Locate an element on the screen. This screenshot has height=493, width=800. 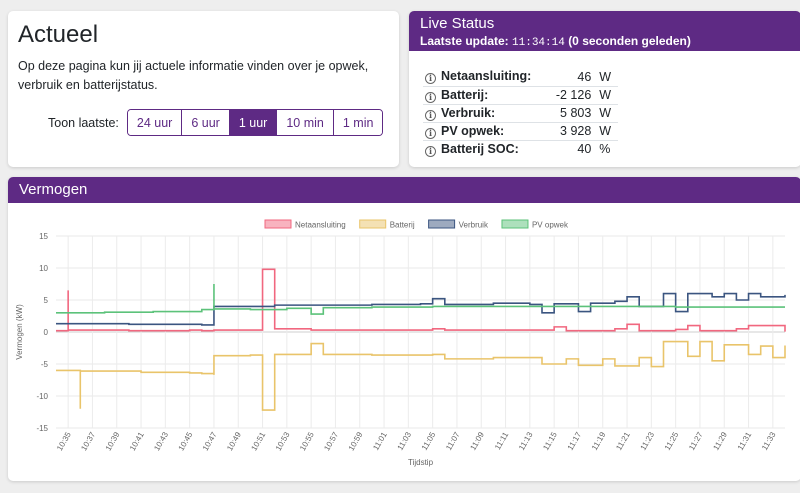
x-tick-label: 10:37 is located at coordinates (88, 441).